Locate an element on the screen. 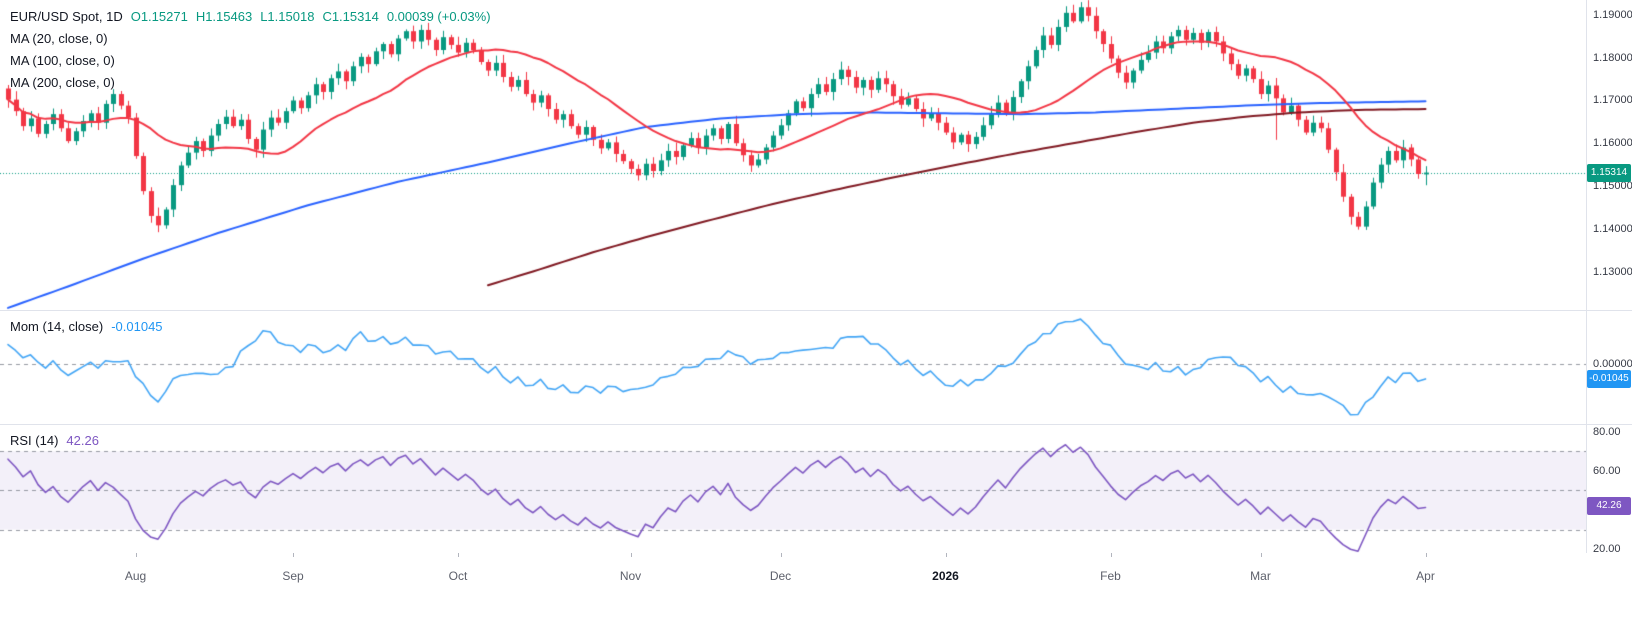 The width and height of the screenshot is (1632, 619). price-axis-label: 1.17000 is located at coordinates (1612, 100).